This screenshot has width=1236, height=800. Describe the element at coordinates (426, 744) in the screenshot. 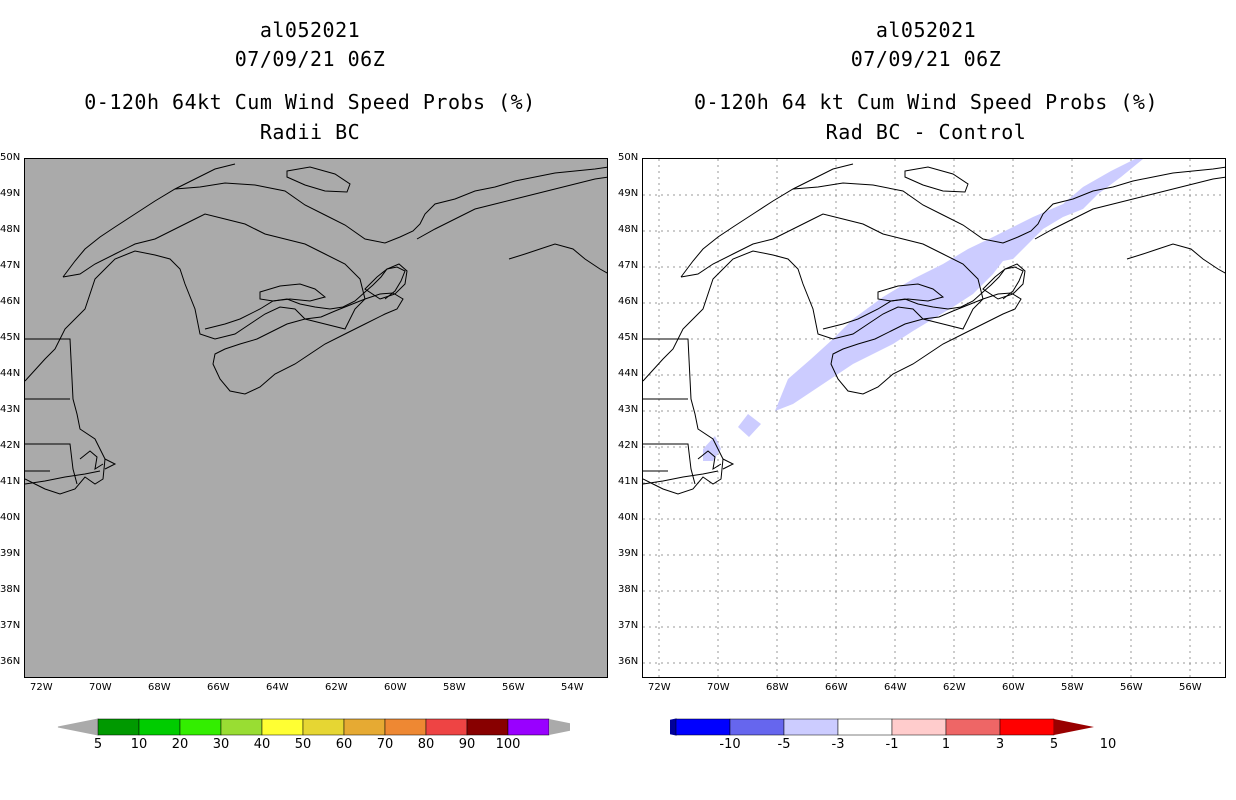

I see `left-colorbar-label: 80` at that location.